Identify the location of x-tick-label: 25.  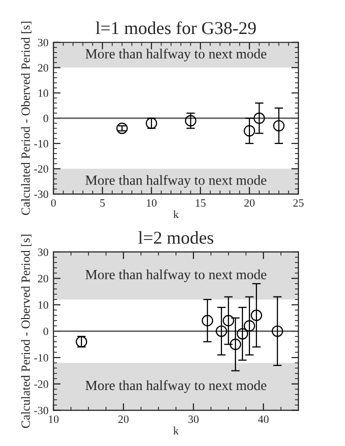
(298, 203).